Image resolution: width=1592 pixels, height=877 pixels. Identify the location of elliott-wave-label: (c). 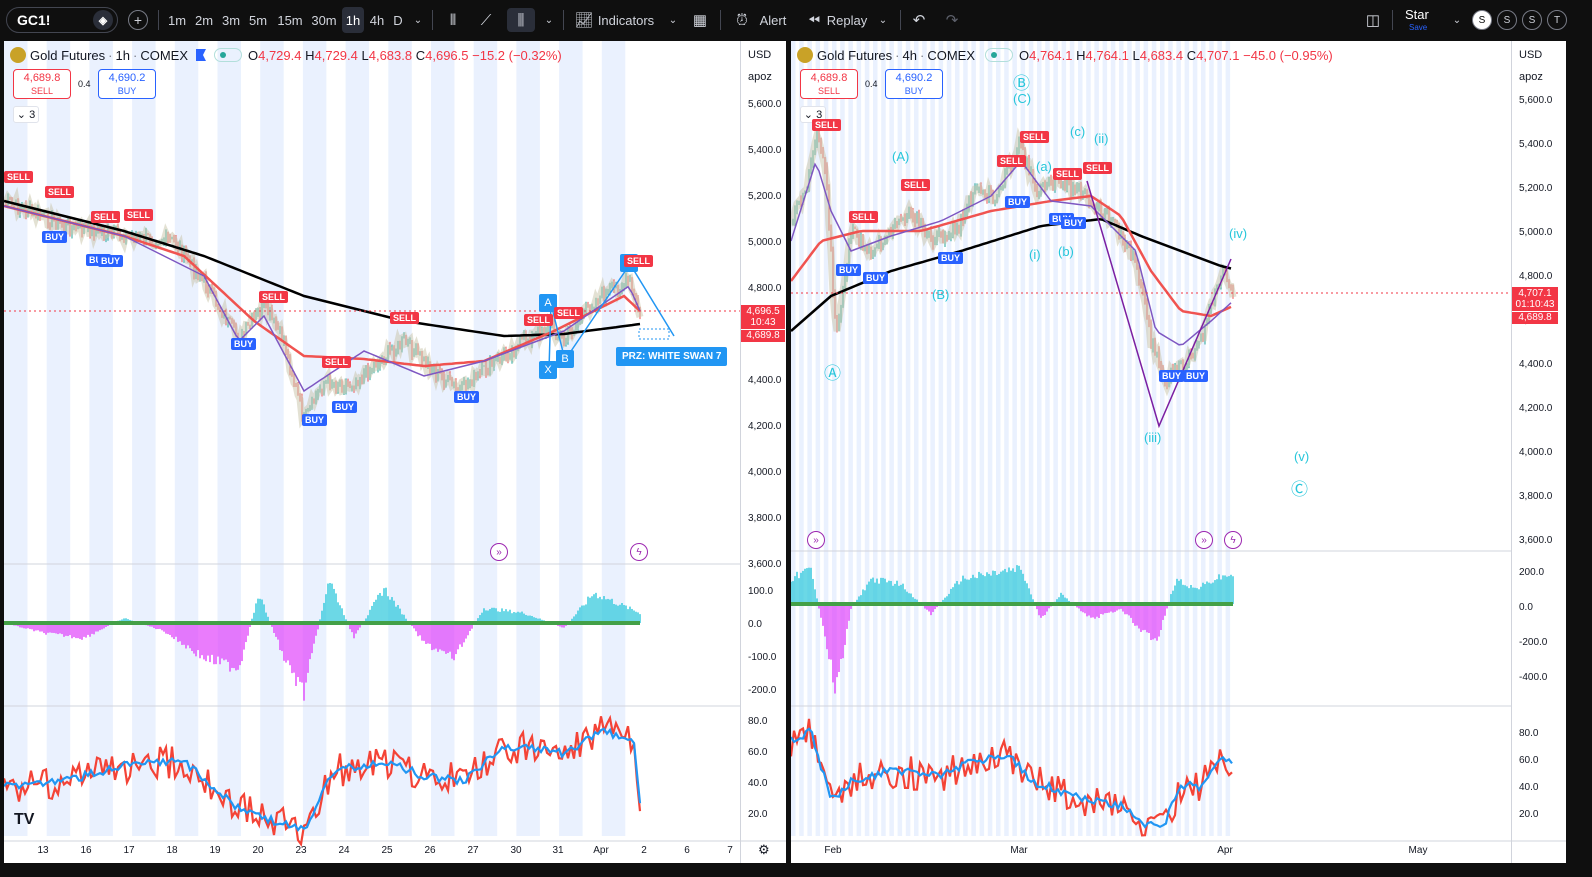
(1078, 131).